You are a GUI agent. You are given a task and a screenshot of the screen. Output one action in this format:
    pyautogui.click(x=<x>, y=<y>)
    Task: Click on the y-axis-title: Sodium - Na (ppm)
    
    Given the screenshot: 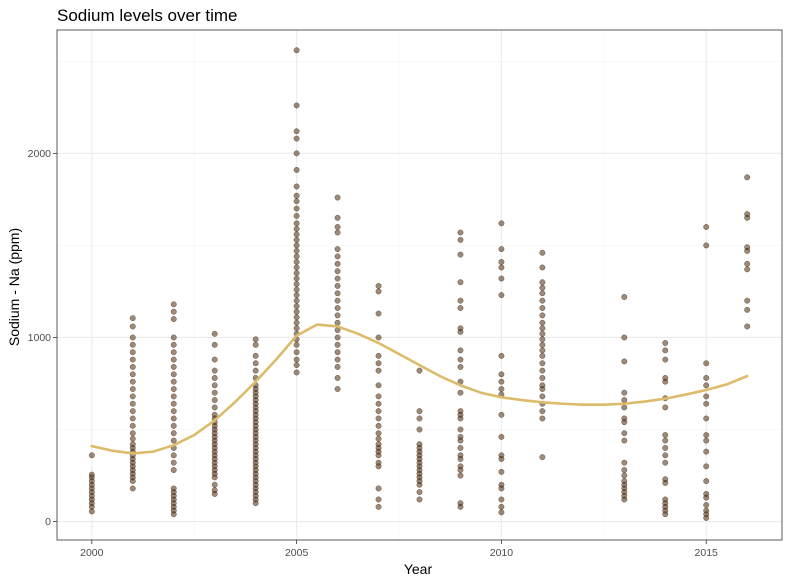 What is the action you would take?
    pyautogui.click(x=14, y=287)
    